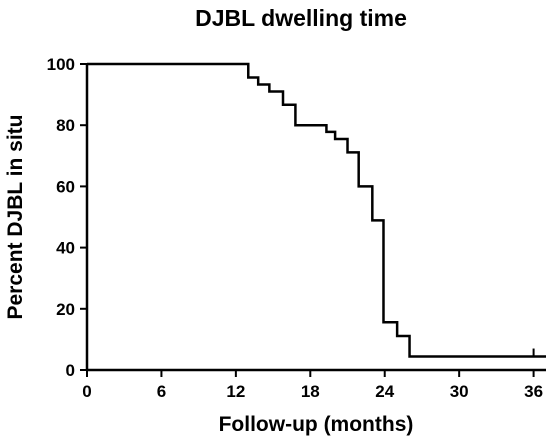 The height and width of the screenshot is (444, 551). Describe the element at coordinates (310, 391) in the screenshot. I see `x-tick-label: 18` at that location.